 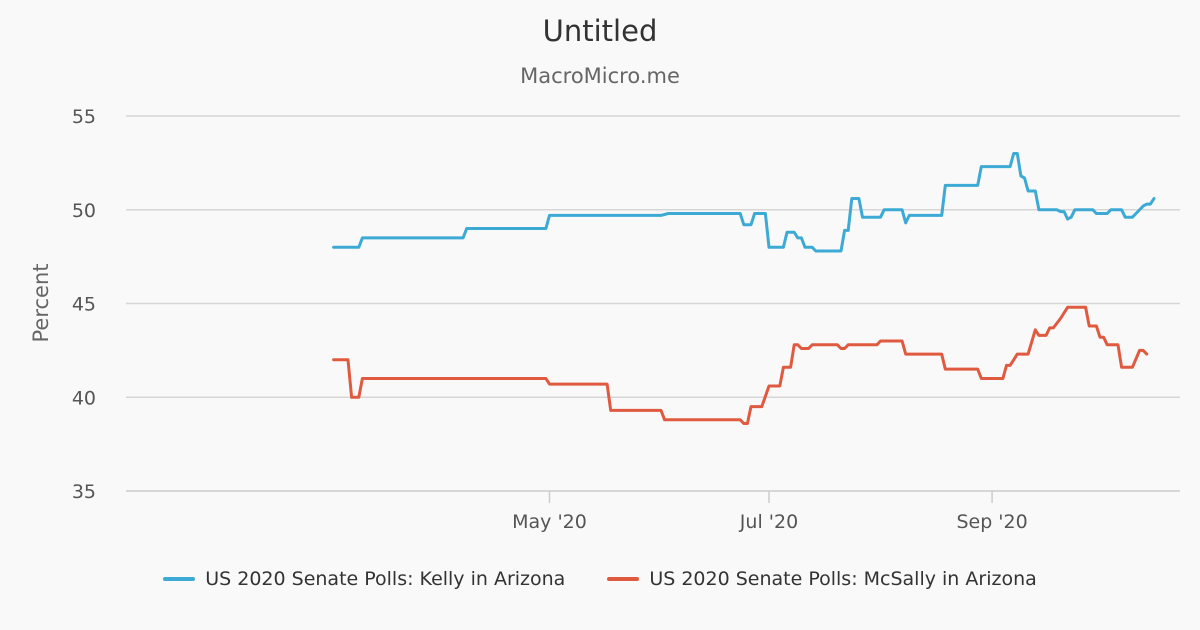 I want to click on legend-label-mcsally: US 2020 Senate Polls: McSally in Arizona, so click(x=843, y=579).